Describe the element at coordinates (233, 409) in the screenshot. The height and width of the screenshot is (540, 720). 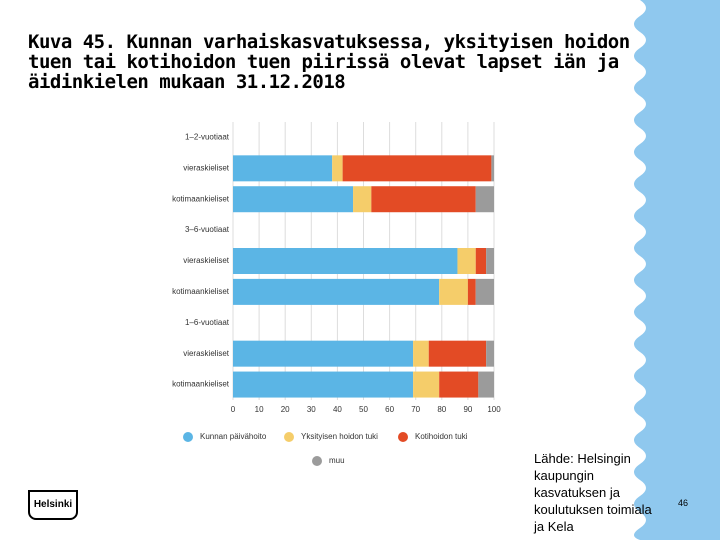
I see `x-tick-label: 0` at that location.